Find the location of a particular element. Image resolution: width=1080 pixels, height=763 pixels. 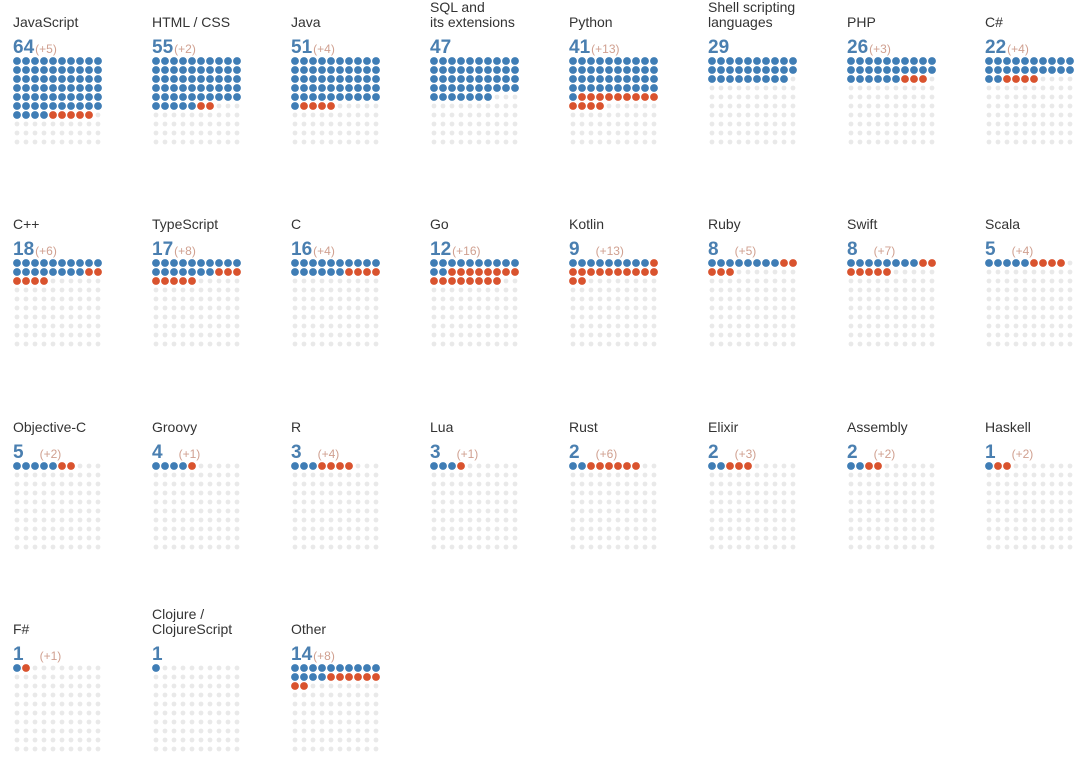

panel-c: C++ 18(+6) is located at coordinates (78, 261).